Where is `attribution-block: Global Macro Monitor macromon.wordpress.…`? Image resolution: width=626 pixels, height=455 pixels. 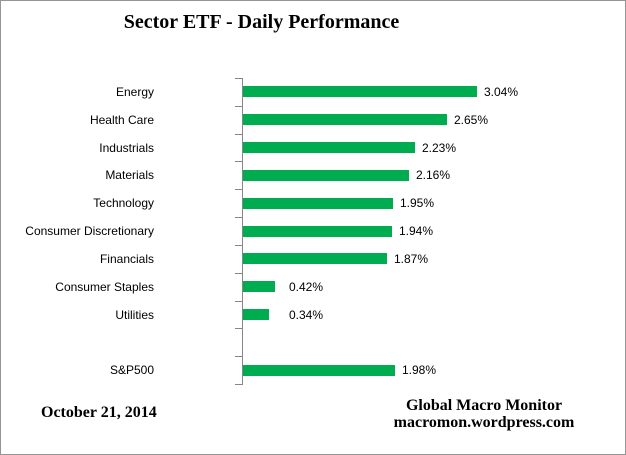 attribution-block: Global Macro Monitor macromon.wordpress.… is located at coordinates (484, 414).